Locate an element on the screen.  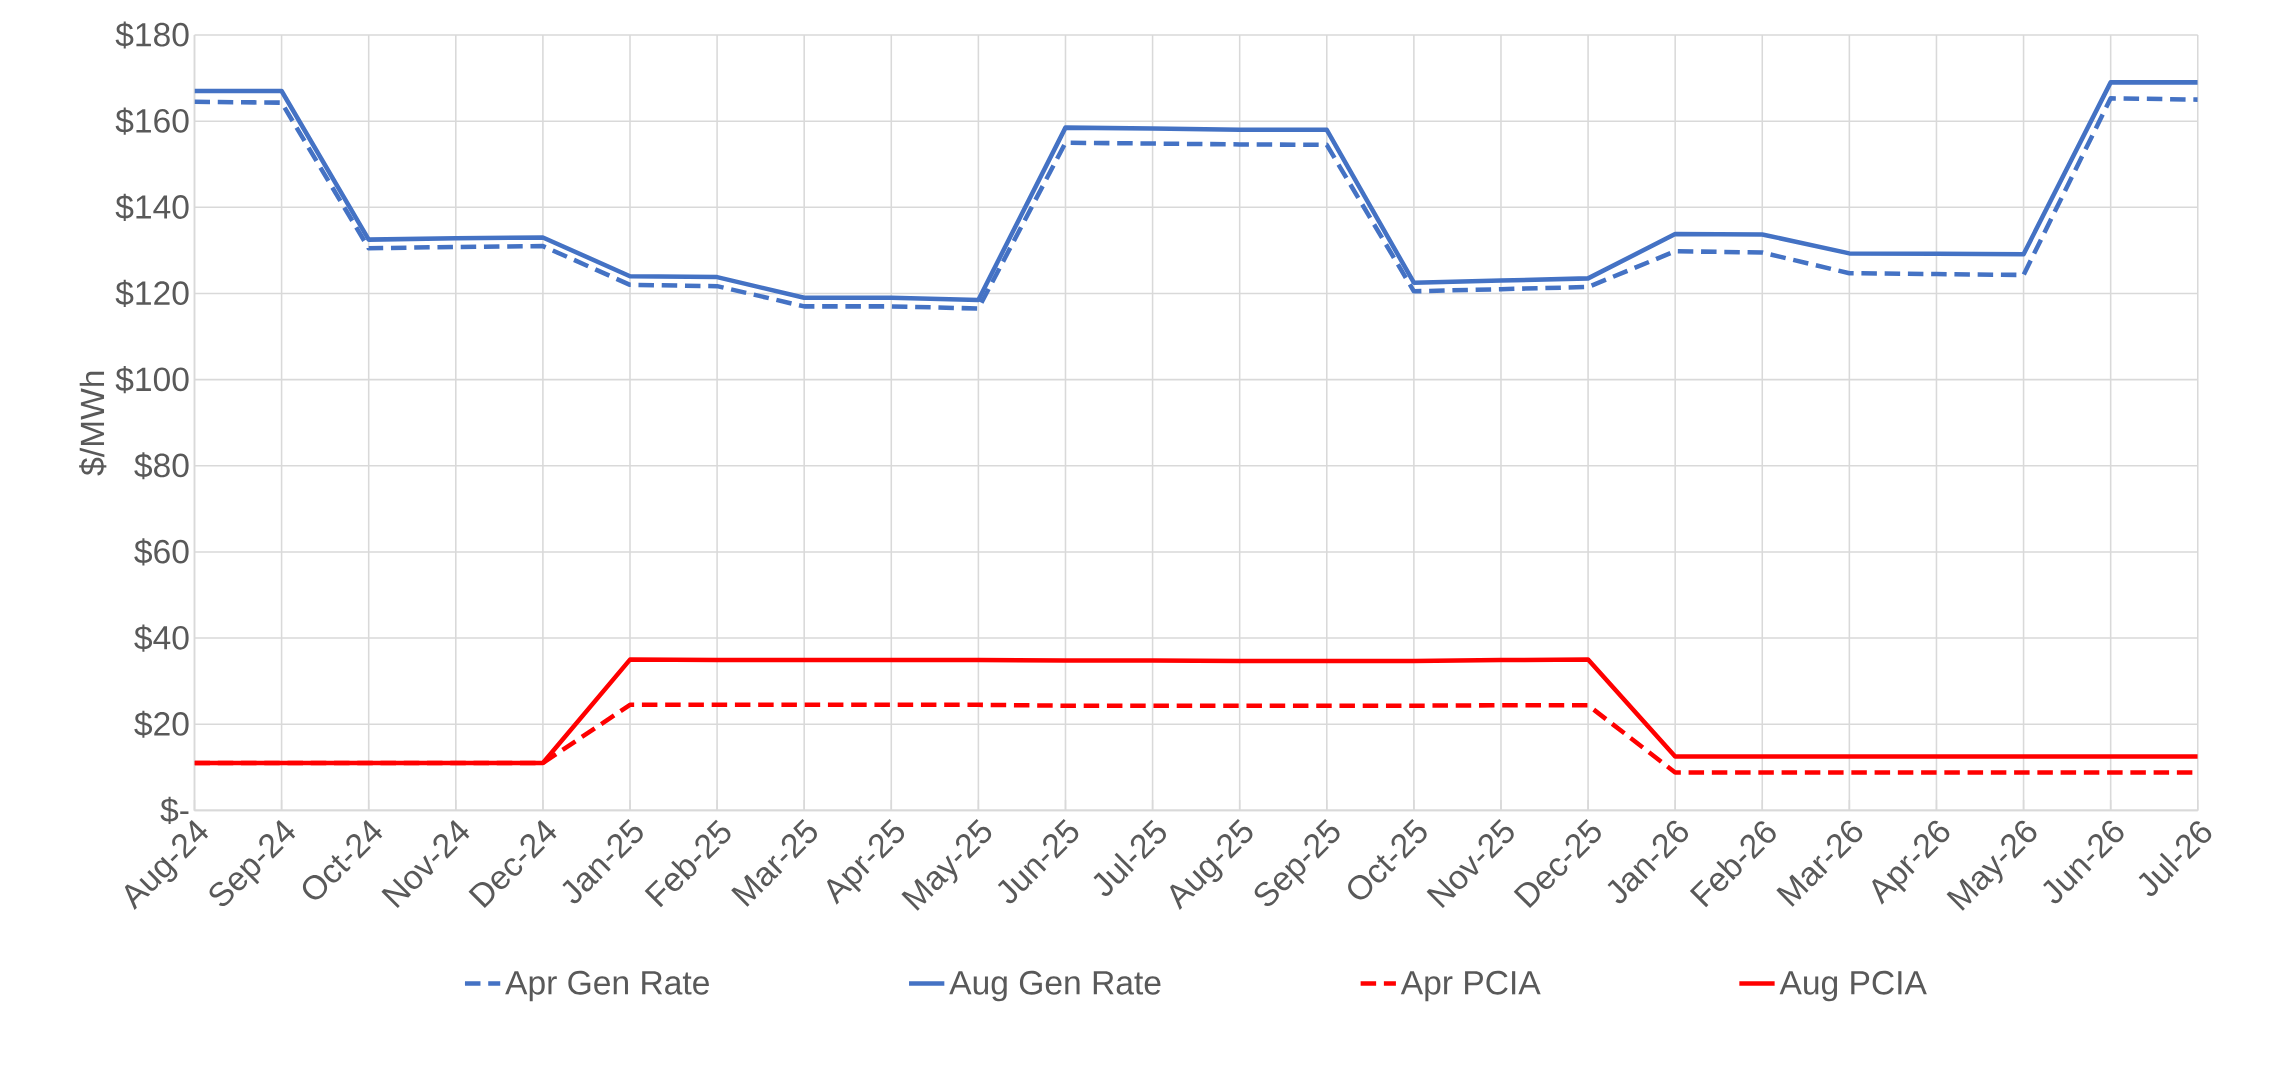
legend-label: Aug PCIA is located at coordinates (1853, 986).